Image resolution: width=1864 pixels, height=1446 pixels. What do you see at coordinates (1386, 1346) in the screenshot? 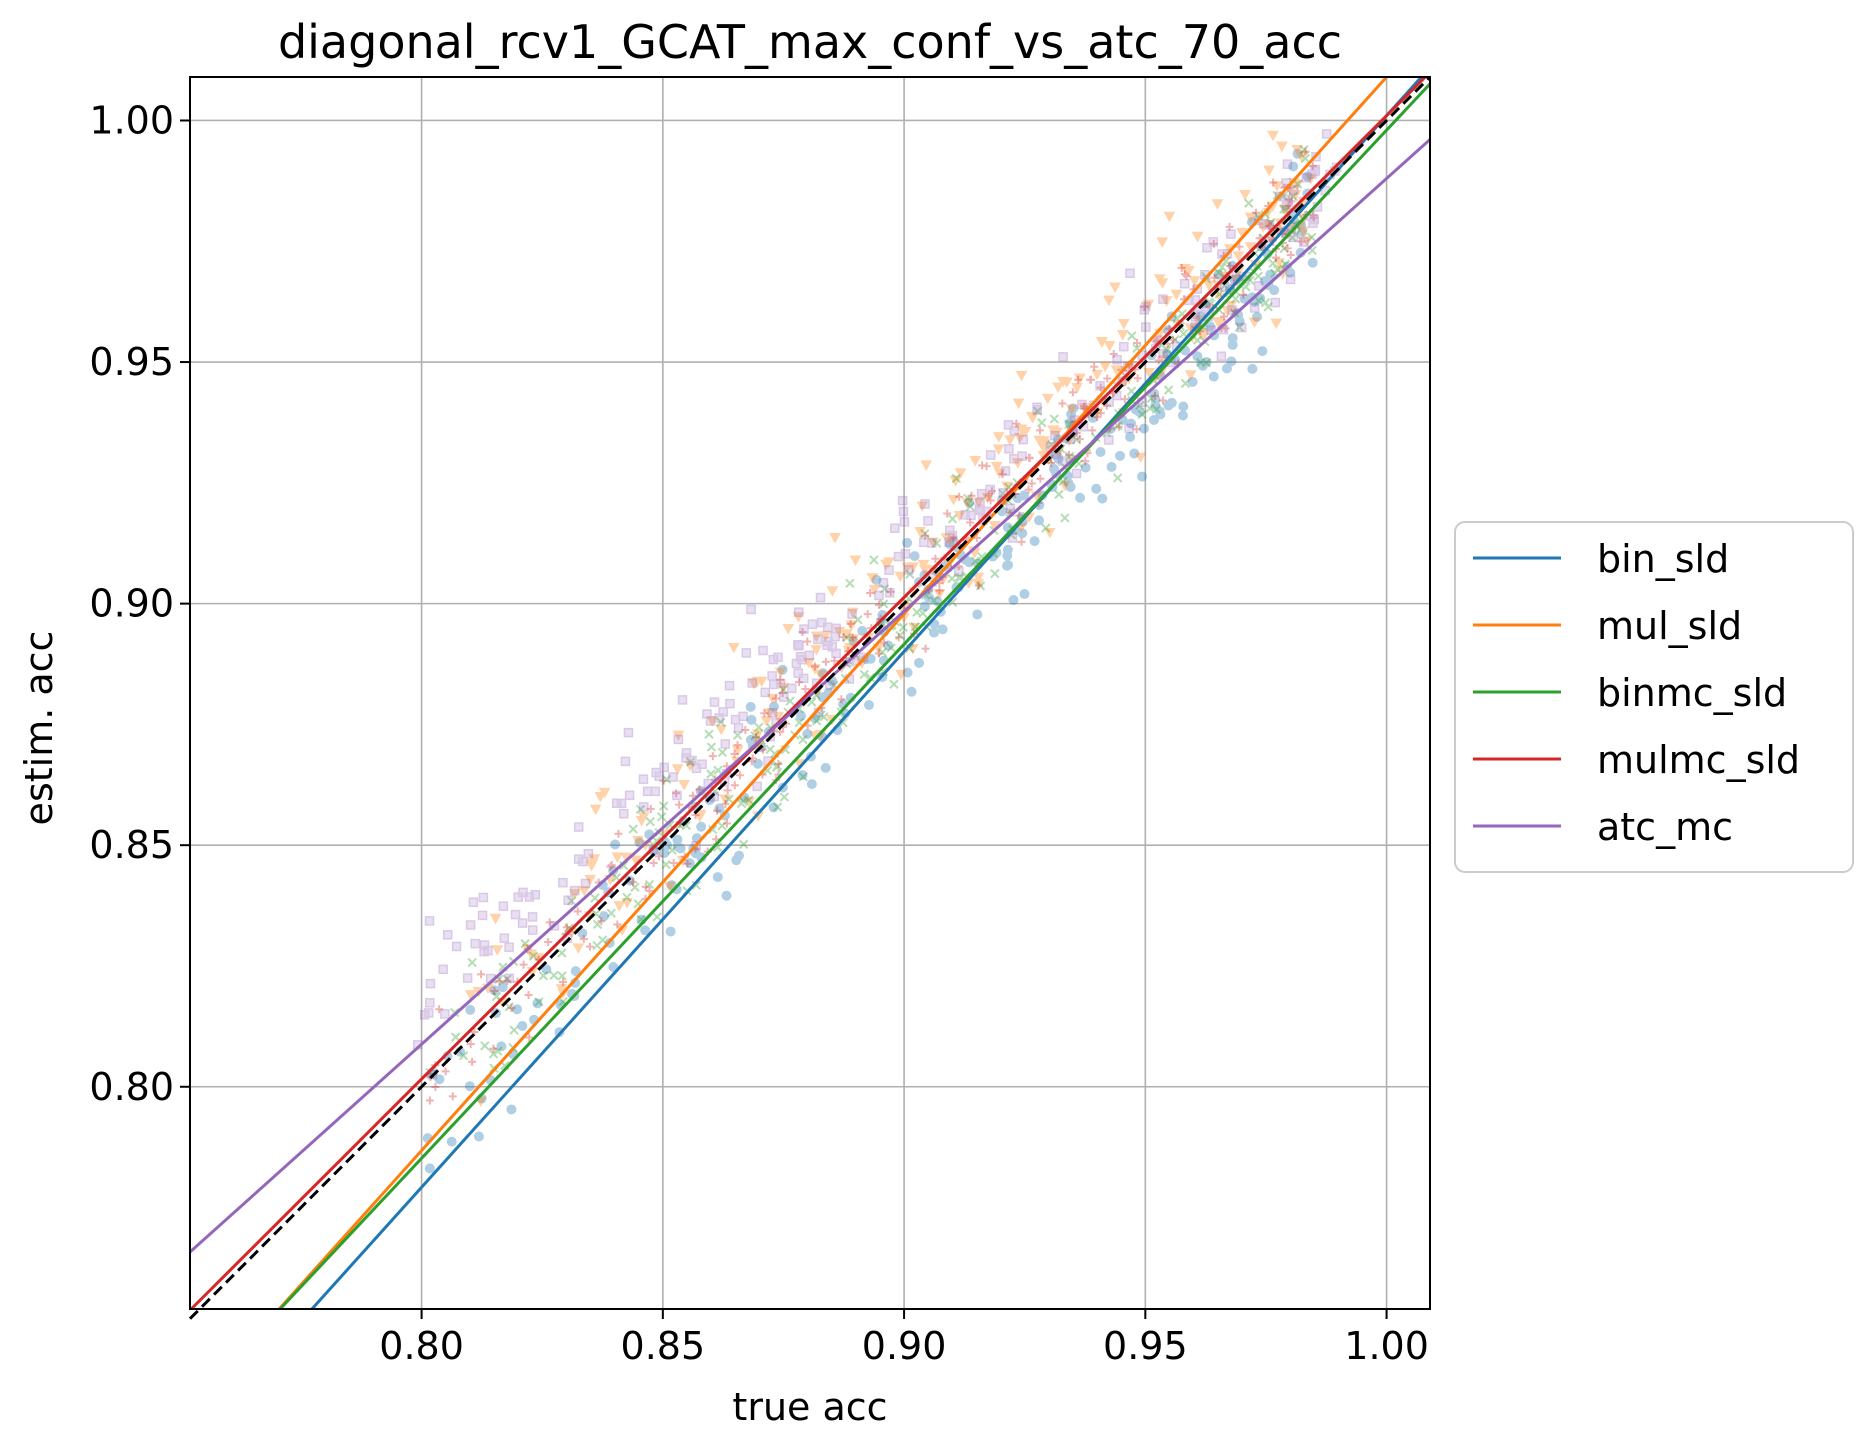
I see `x-tick-label: 1.00` at bounding box center [1386, 1346].